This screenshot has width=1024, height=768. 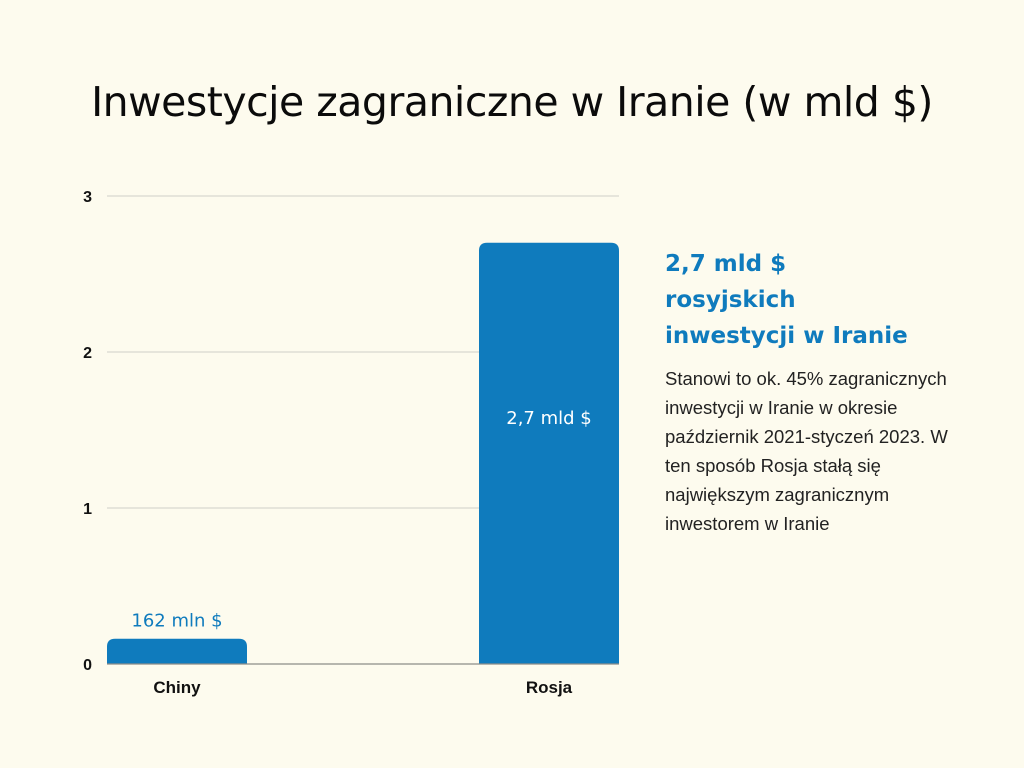 What do you see at coordinates (177, 651) in the screenshot?
I see `bar-chiny` at bounding box center [177, 651].